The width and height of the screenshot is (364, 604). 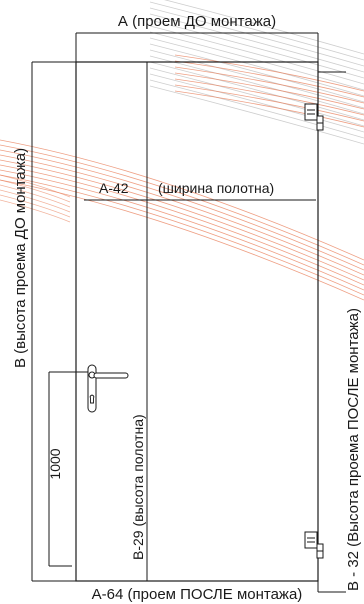 I want to click on leaf-width-label: А-42, so click(x=114, y=188).